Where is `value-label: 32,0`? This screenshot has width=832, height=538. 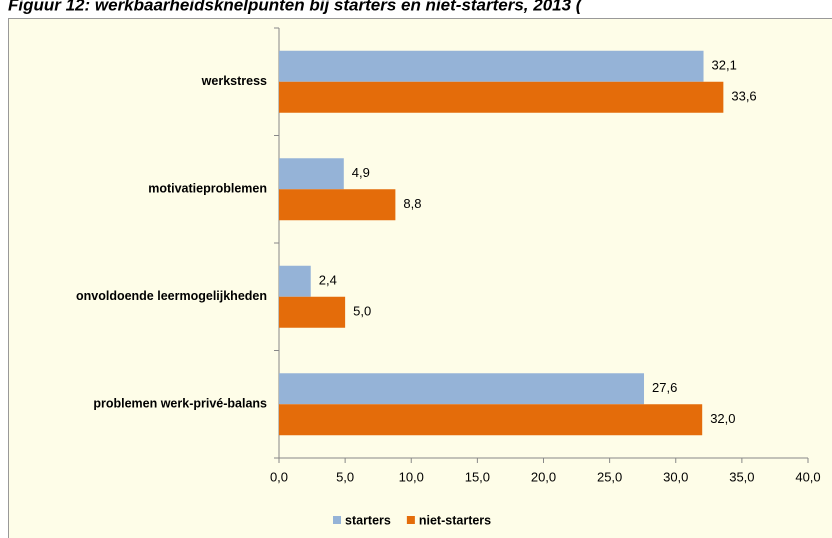
value-label: 32,0 is located at coordinates (722, 418).